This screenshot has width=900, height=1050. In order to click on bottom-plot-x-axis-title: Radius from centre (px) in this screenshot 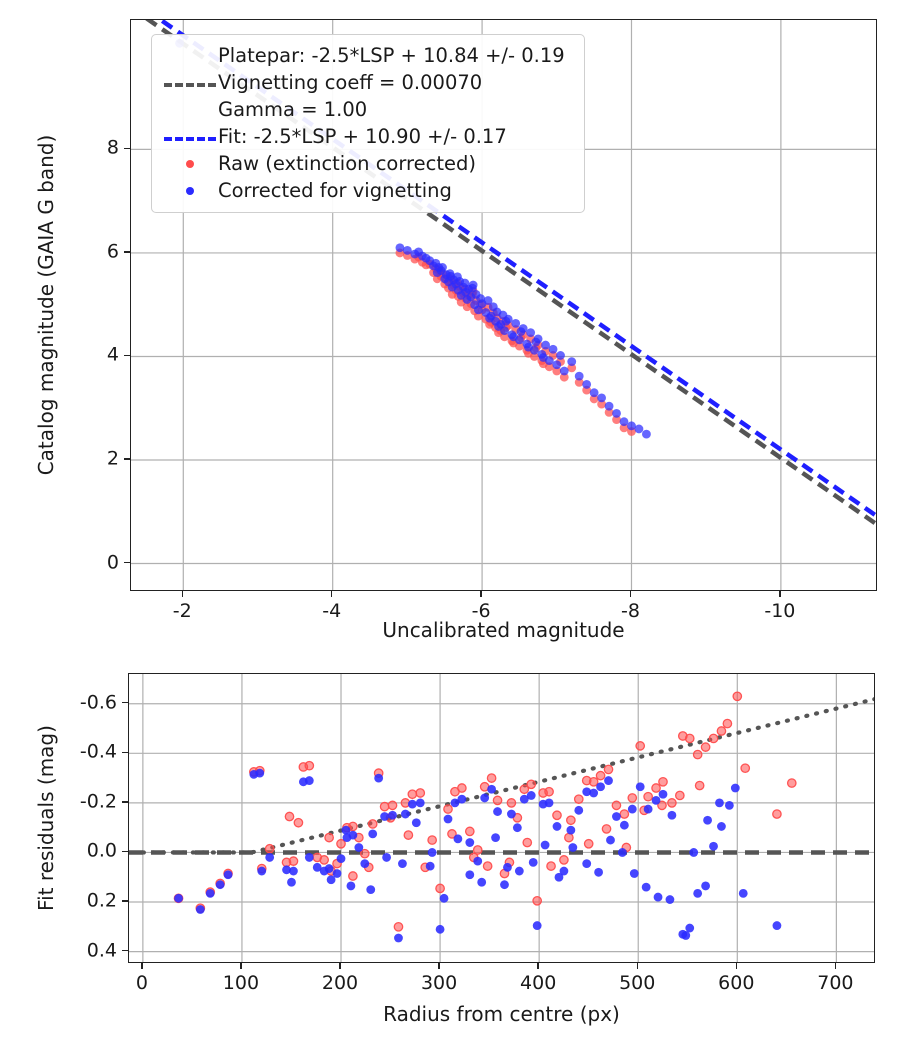, I will do `click(501, 1014)`.